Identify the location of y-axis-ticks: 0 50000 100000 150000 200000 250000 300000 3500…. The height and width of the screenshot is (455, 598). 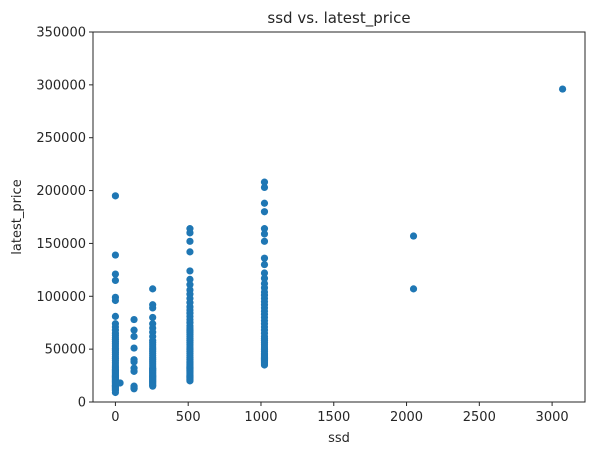
(64, 218).